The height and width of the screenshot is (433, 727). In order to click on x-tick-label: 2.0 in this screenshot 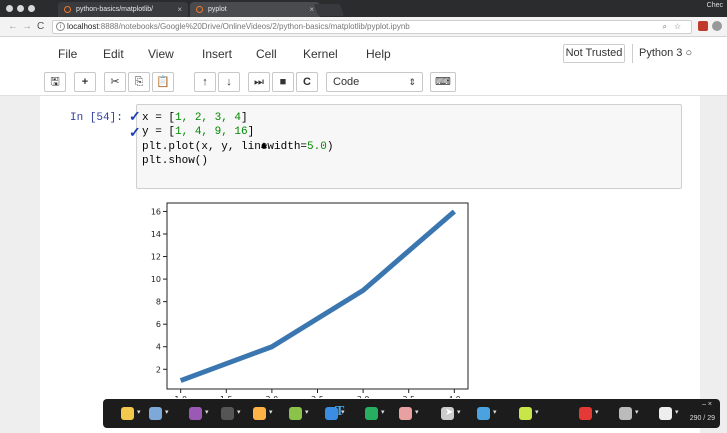, I will do `click(272, 396)`.